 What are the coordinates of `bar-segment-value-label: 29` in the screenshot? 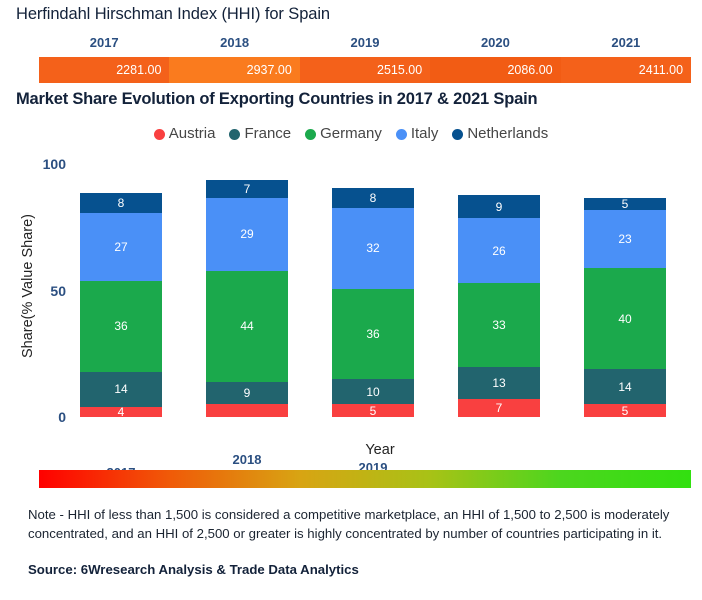 It's located at (247, 234).